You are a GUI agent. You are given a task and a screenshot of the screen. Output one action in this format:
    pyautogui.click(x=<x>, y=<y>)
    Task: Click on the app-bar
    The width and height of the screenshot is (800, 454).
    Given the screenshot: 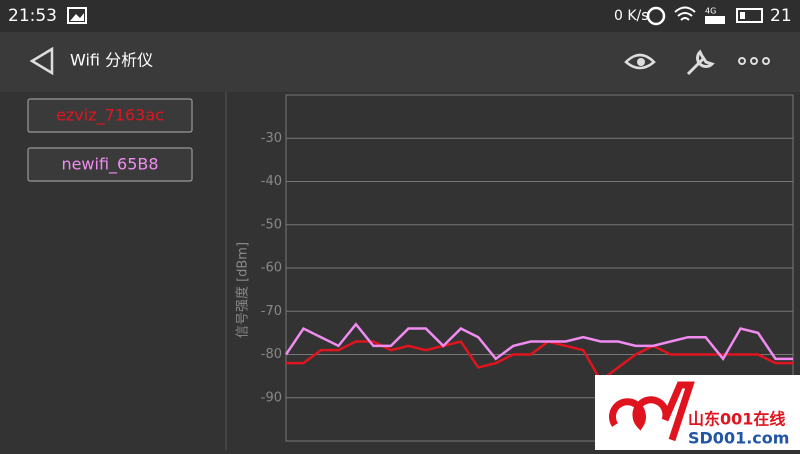 What is the action you would take?
    pyautogui.click(x=400, y=62)
    